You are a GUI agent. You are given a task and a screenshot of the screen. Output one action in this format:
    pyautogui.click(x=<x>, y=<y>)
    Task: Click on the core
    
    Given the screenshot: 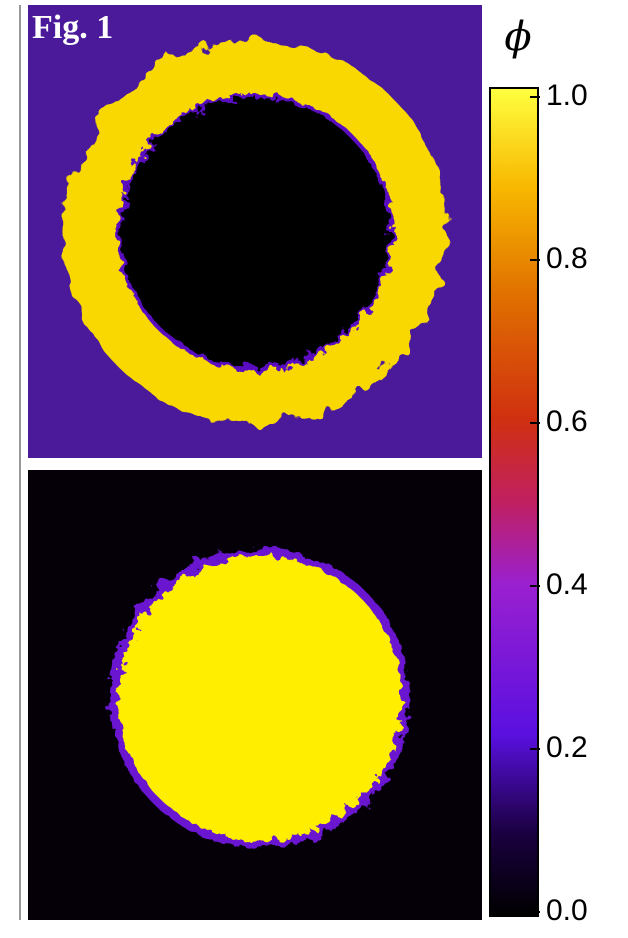 What is the action you would take?
    pyautogui.click(x=255, y=232)
    